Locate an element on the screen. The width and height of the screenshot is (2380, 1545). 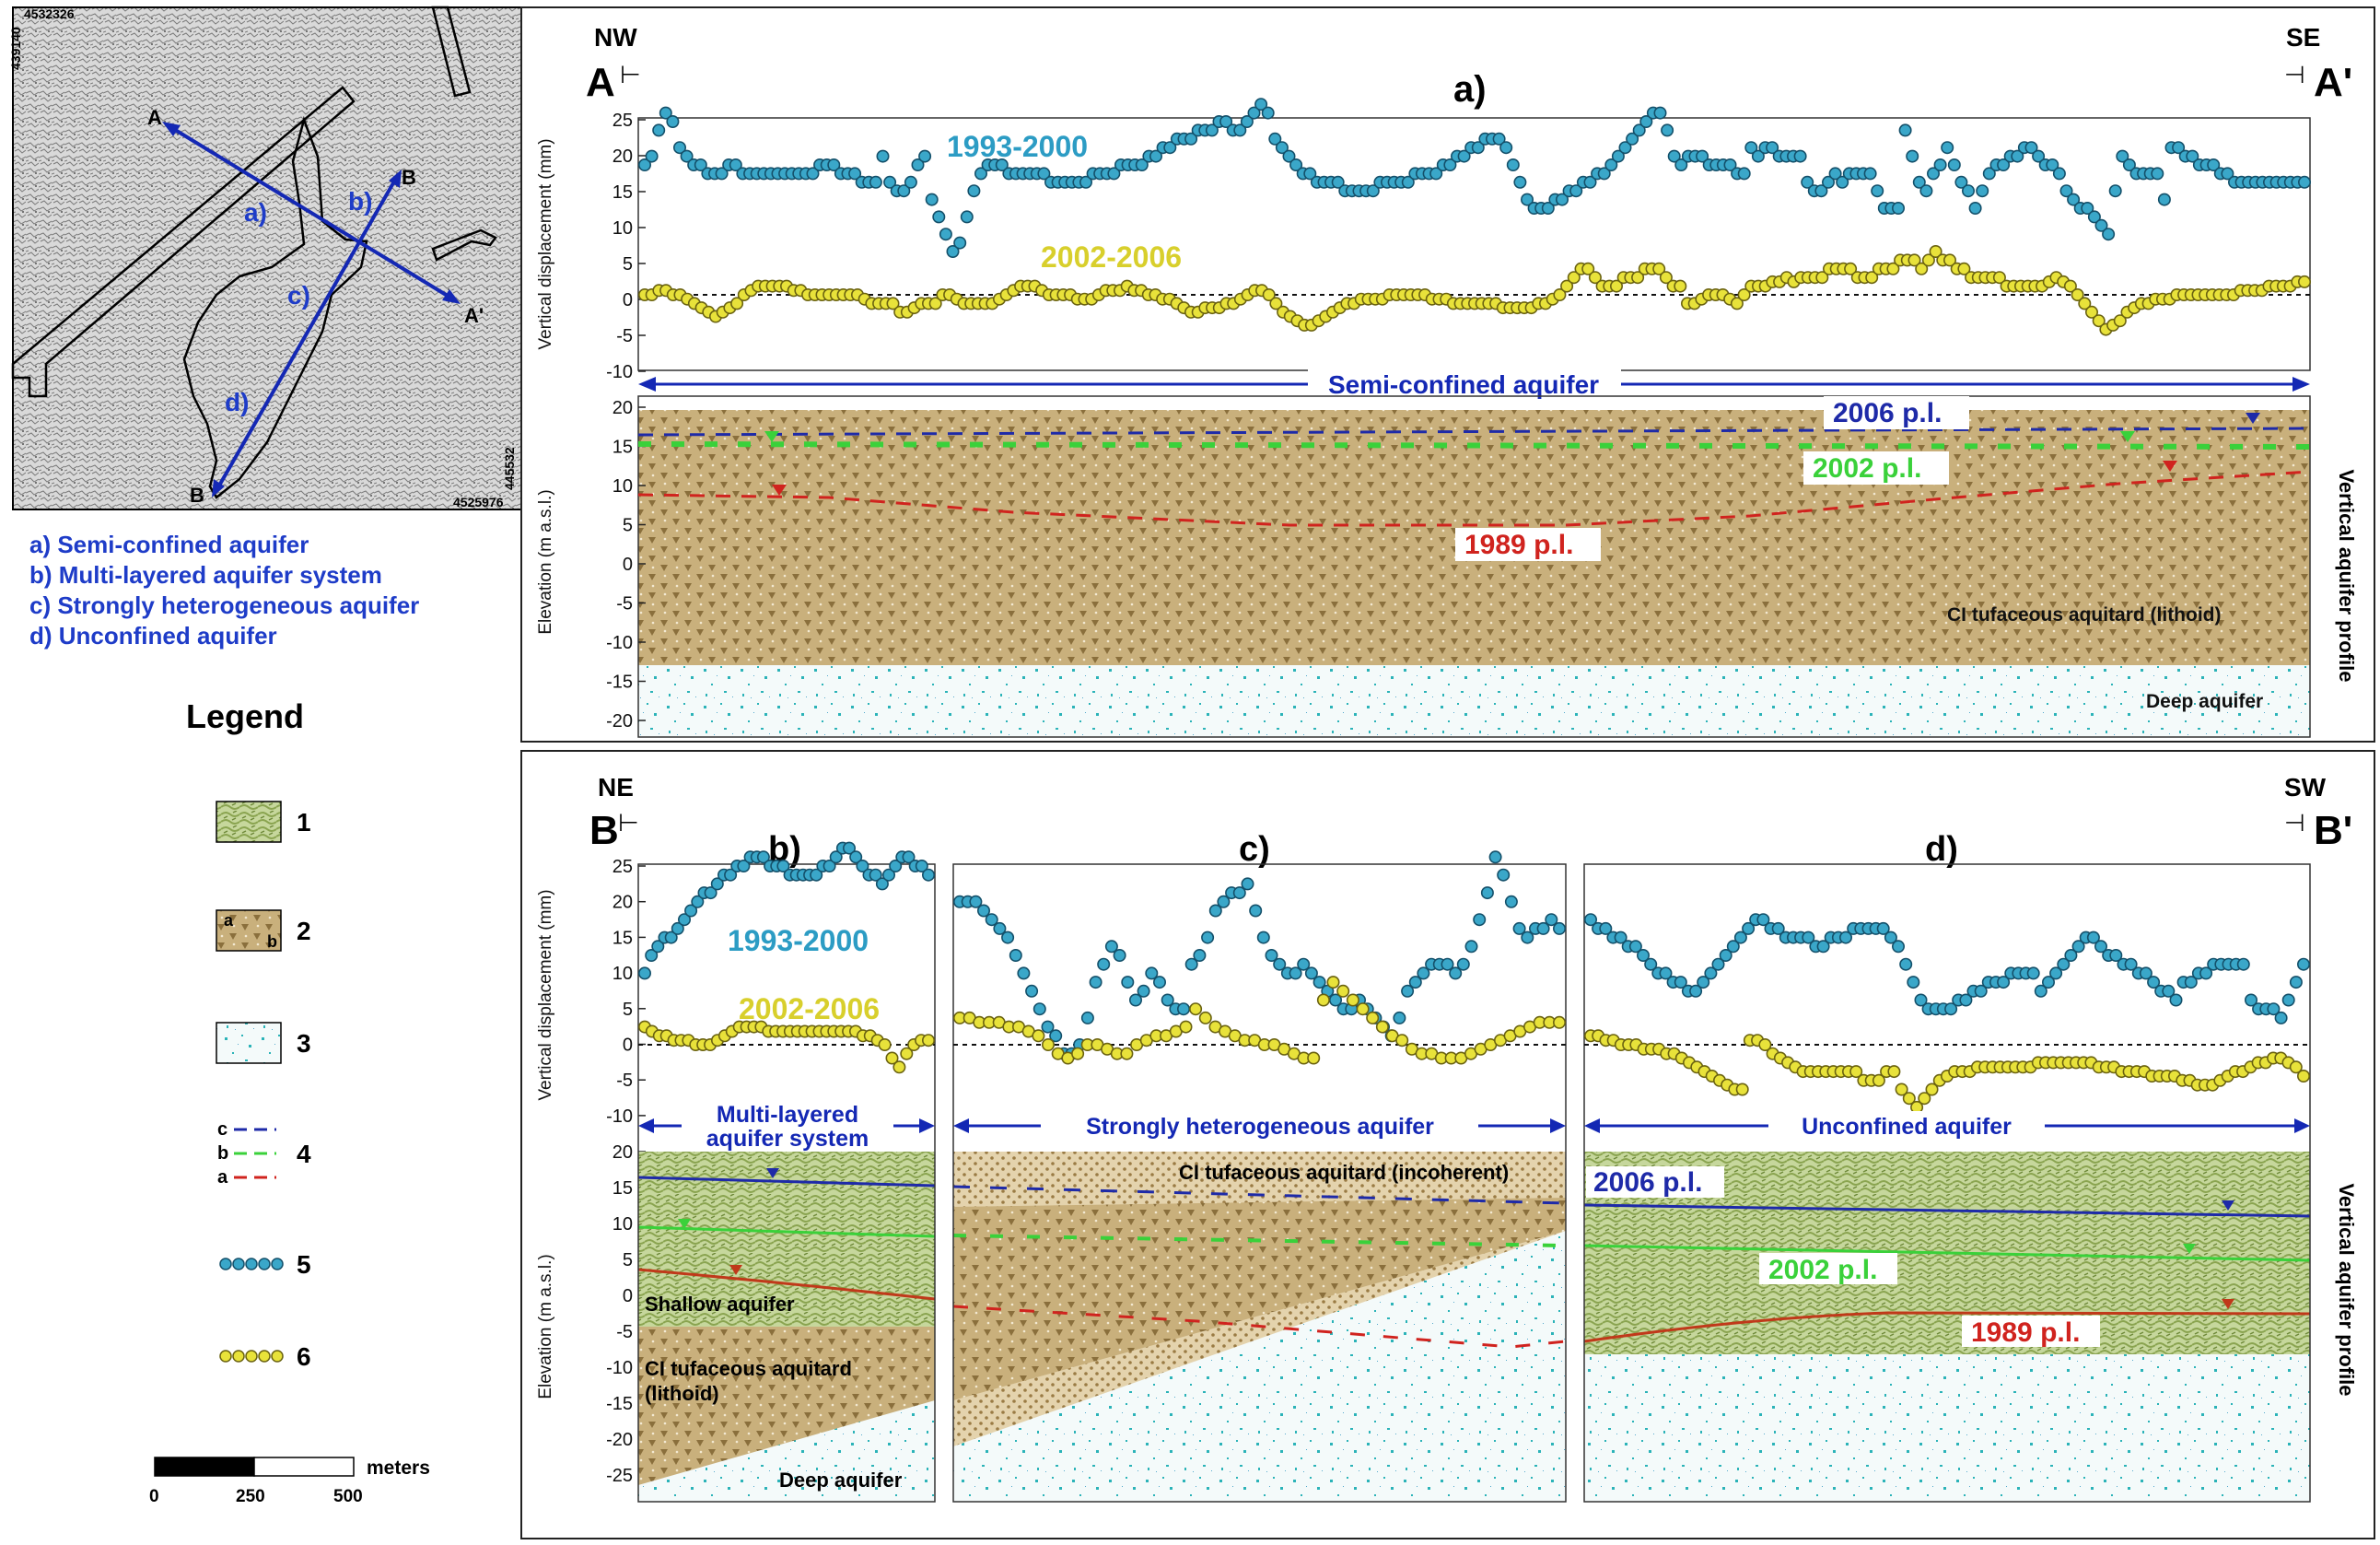
subpanel-b-marker-2002 is located at coordinates (684, 1224).